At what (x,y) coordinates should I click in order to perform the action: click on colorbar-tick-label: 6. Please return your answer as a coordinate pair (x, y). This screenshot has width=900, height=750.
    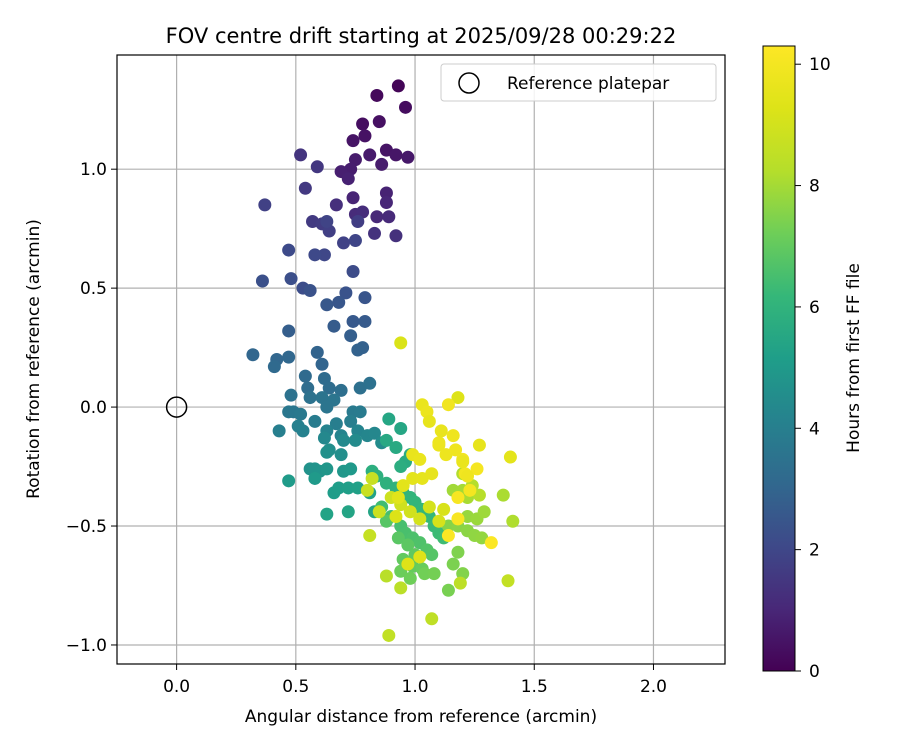
    Looking at the image, I should click on (814, 308).